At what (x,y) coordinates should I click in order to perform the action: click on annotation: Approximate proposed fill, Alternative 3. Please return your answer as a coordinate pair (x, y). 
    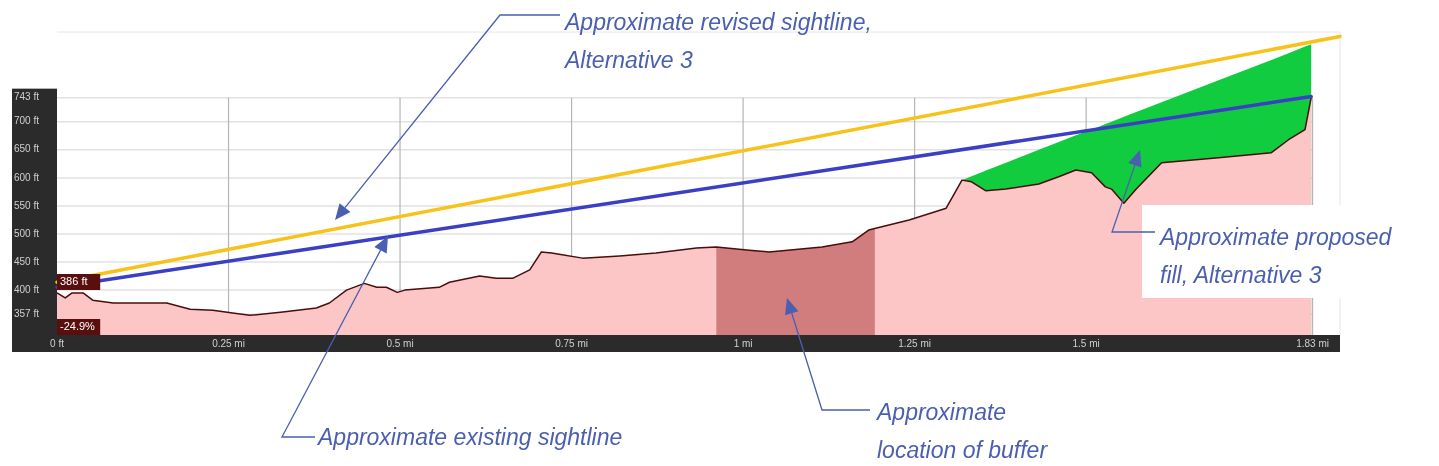
    Looking at the image, I should click on (1275, 256).